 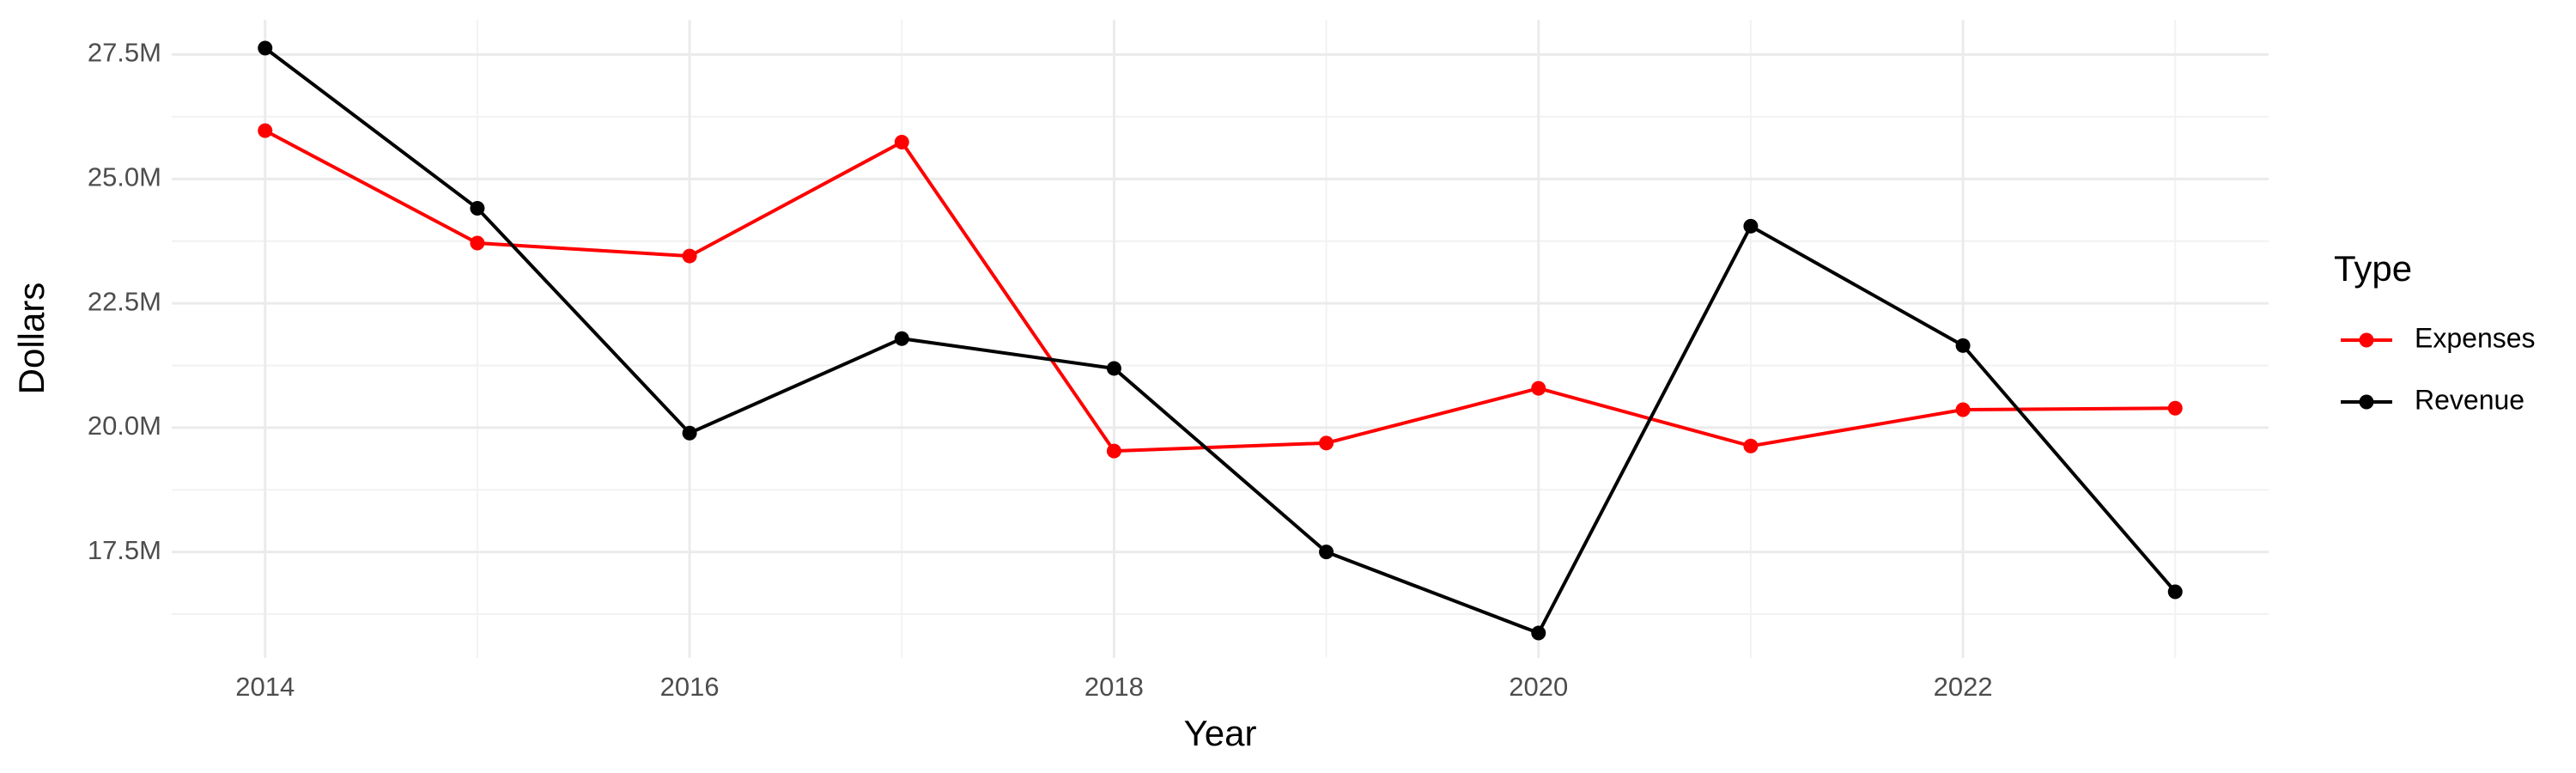 What do you see at coordinates (1539, 687) in the screenshot?
I see `x-tick-label: 2020` at bounding box center [1539, 687].